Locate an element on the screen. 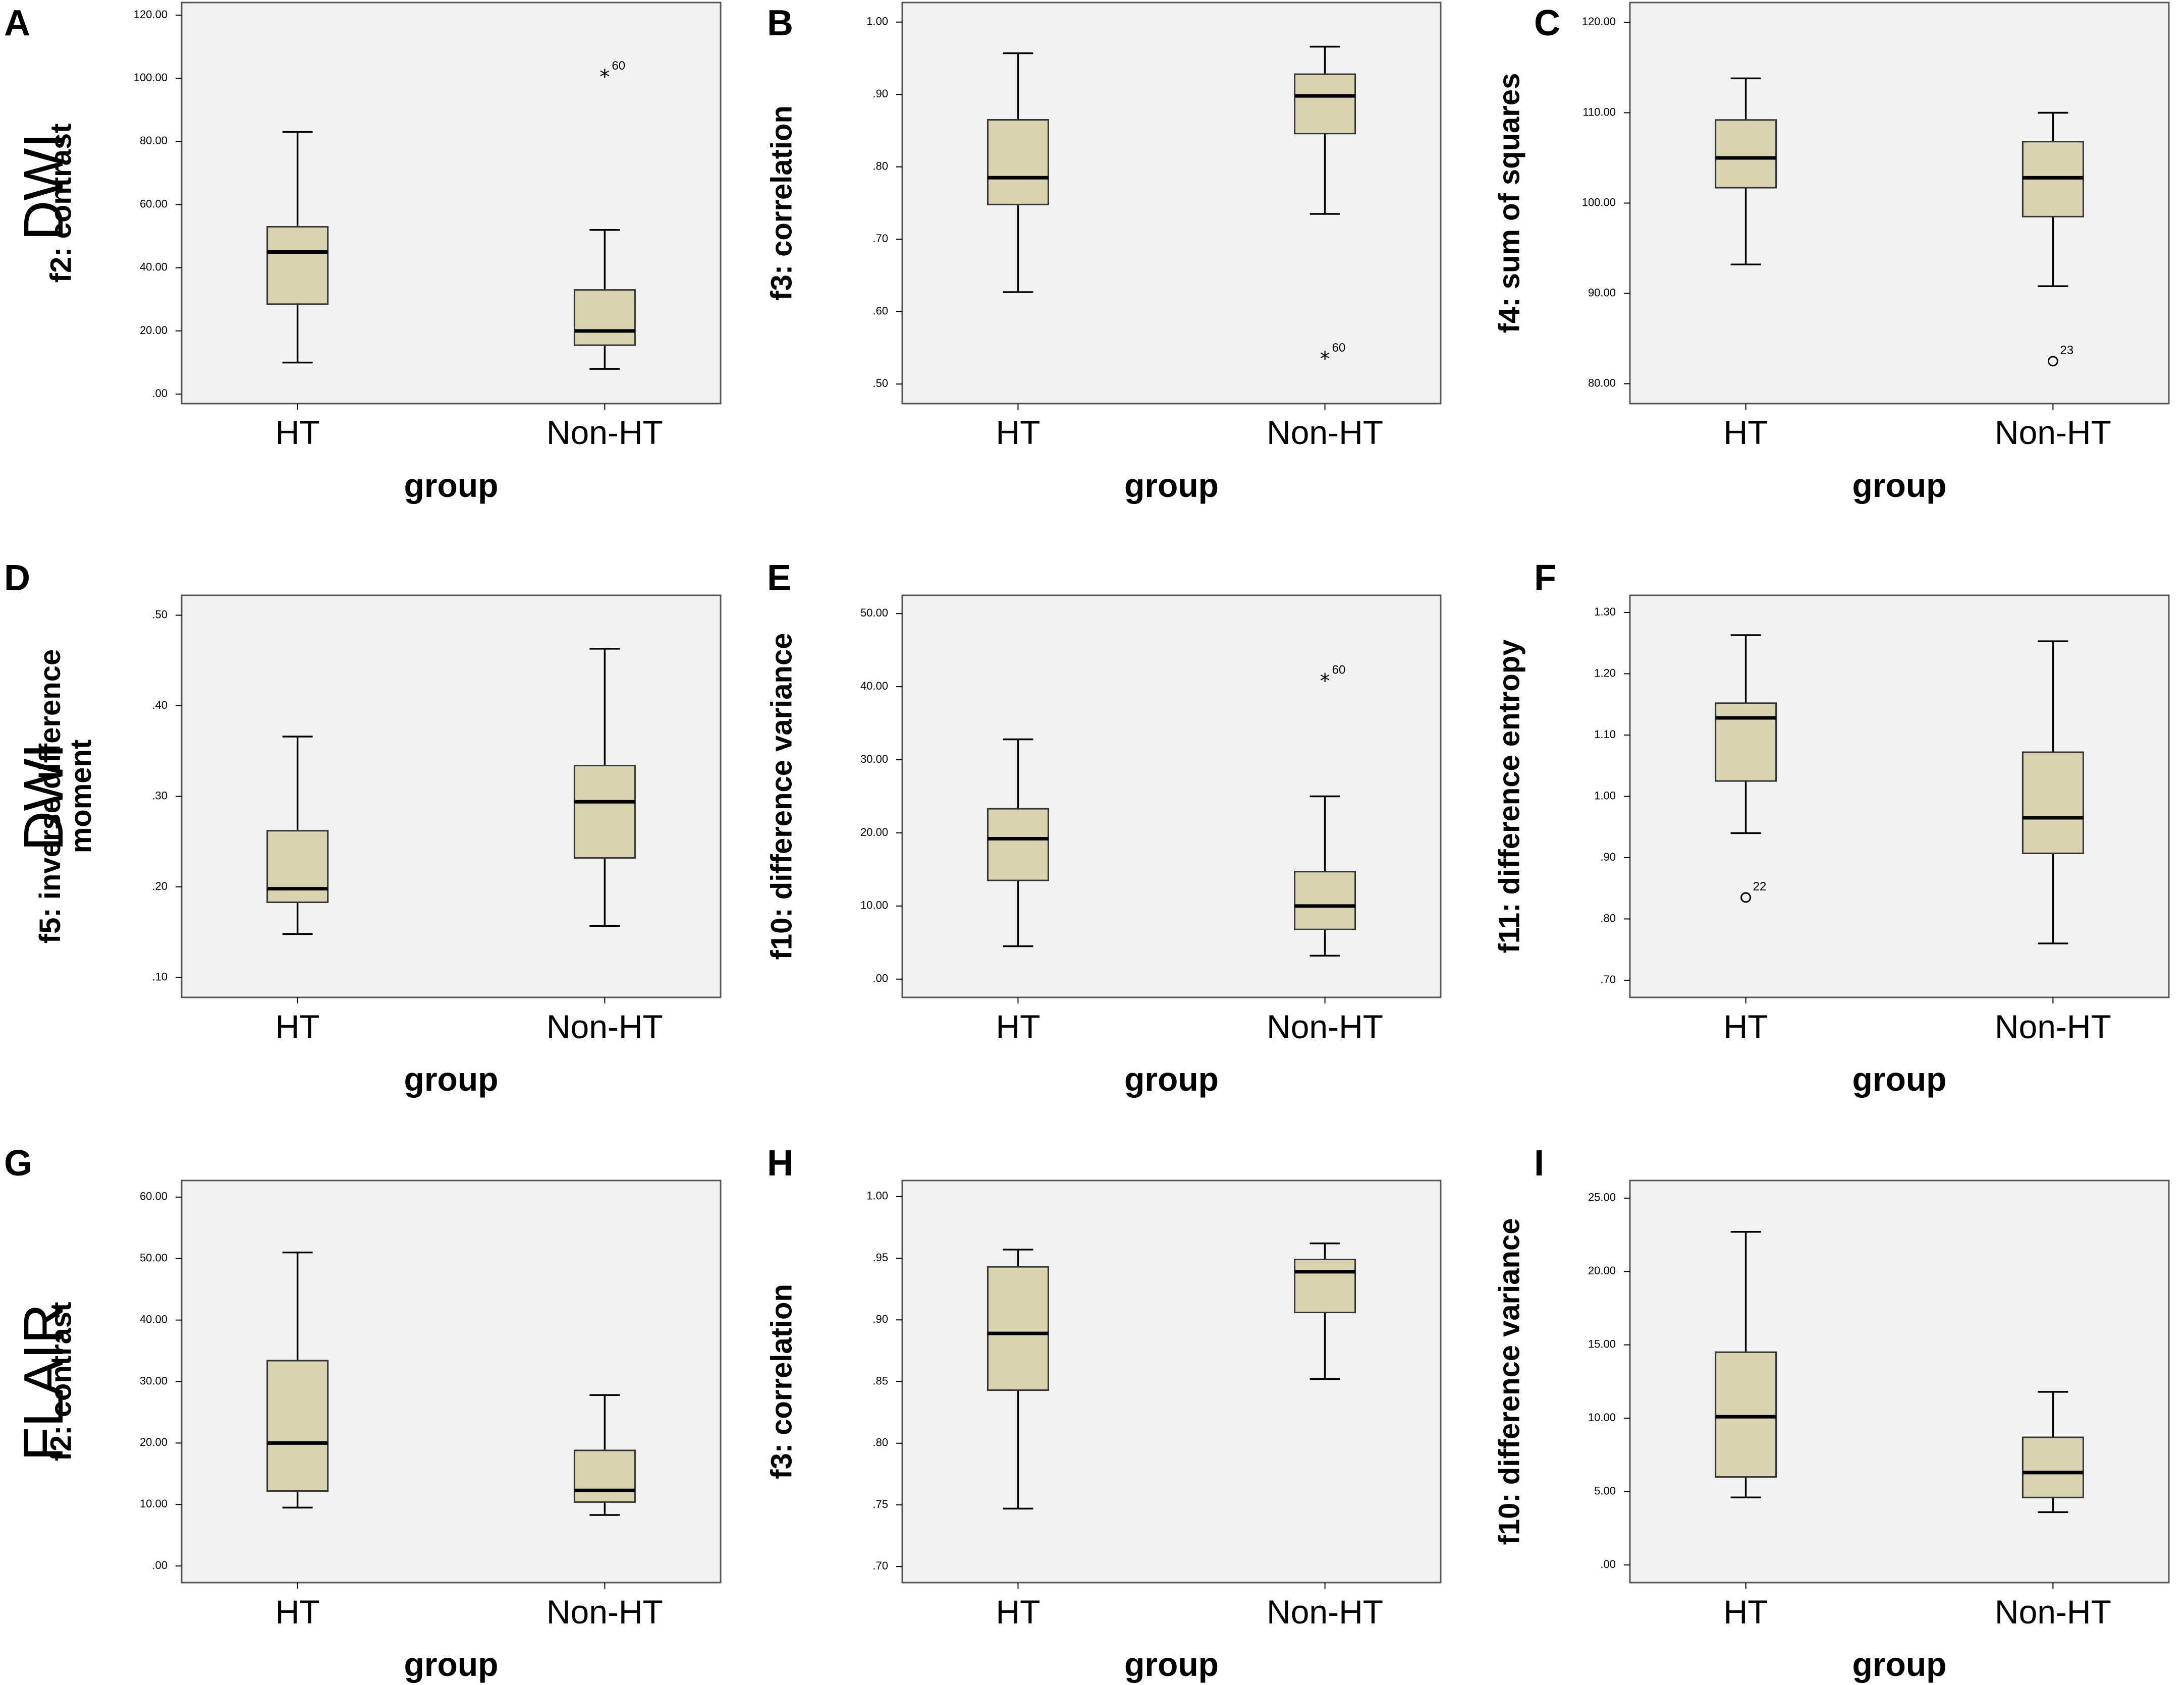 The height and width of the screenshot is (1685, 2184). panel-letter: B is located at coordinates (780, 23).